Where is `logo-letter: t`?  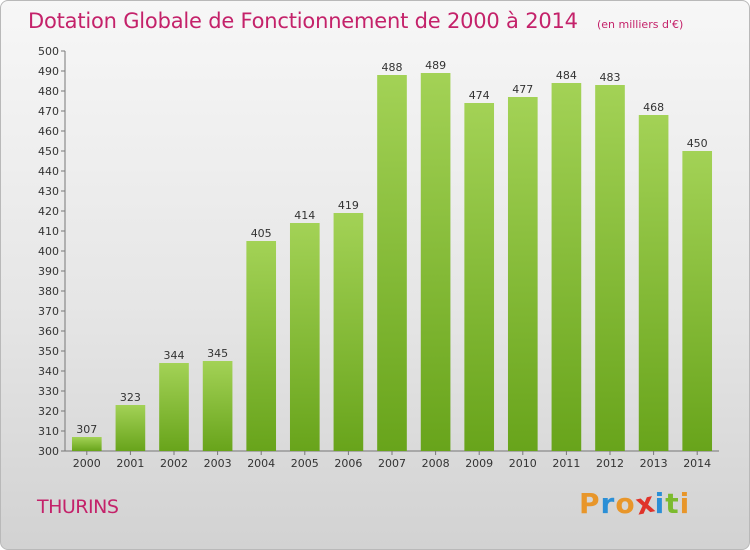
logo-letter: t is located at coordinates (672, 503).